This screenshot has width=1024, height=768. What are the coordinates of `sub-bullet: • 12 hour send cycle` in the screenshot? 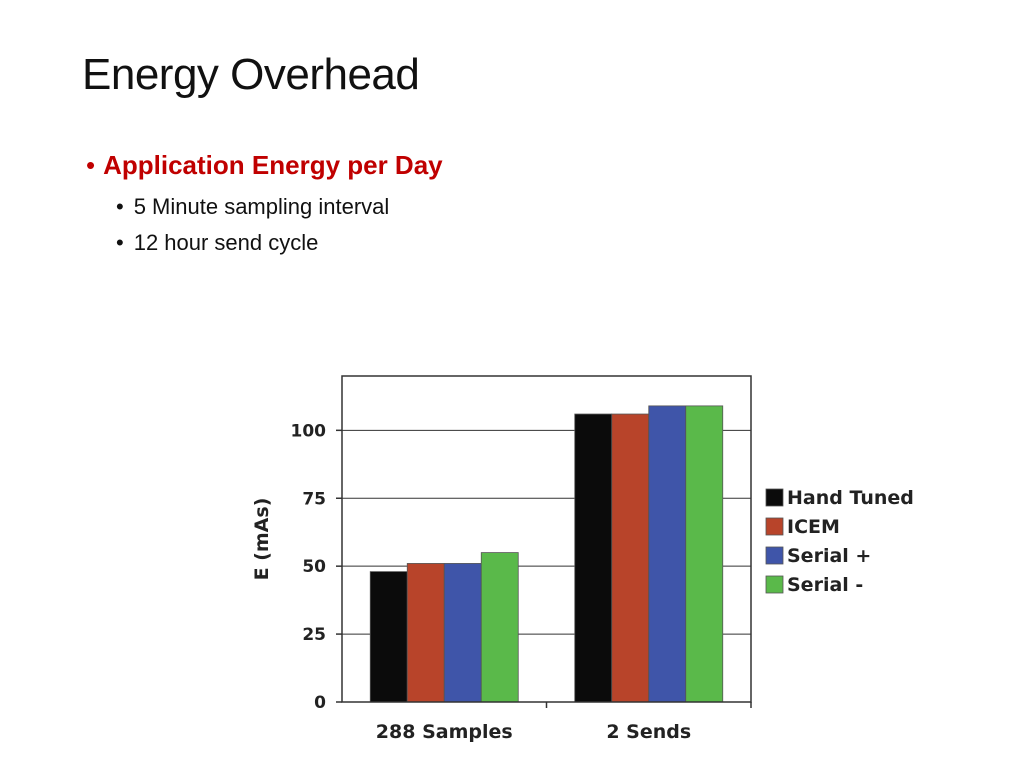 It's located at (279, 243).